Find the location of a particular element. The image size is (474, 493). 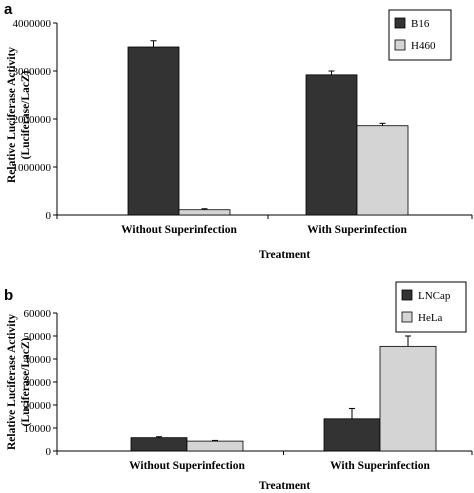

legend-swatch-b16 is located at coordinates (400, 23).